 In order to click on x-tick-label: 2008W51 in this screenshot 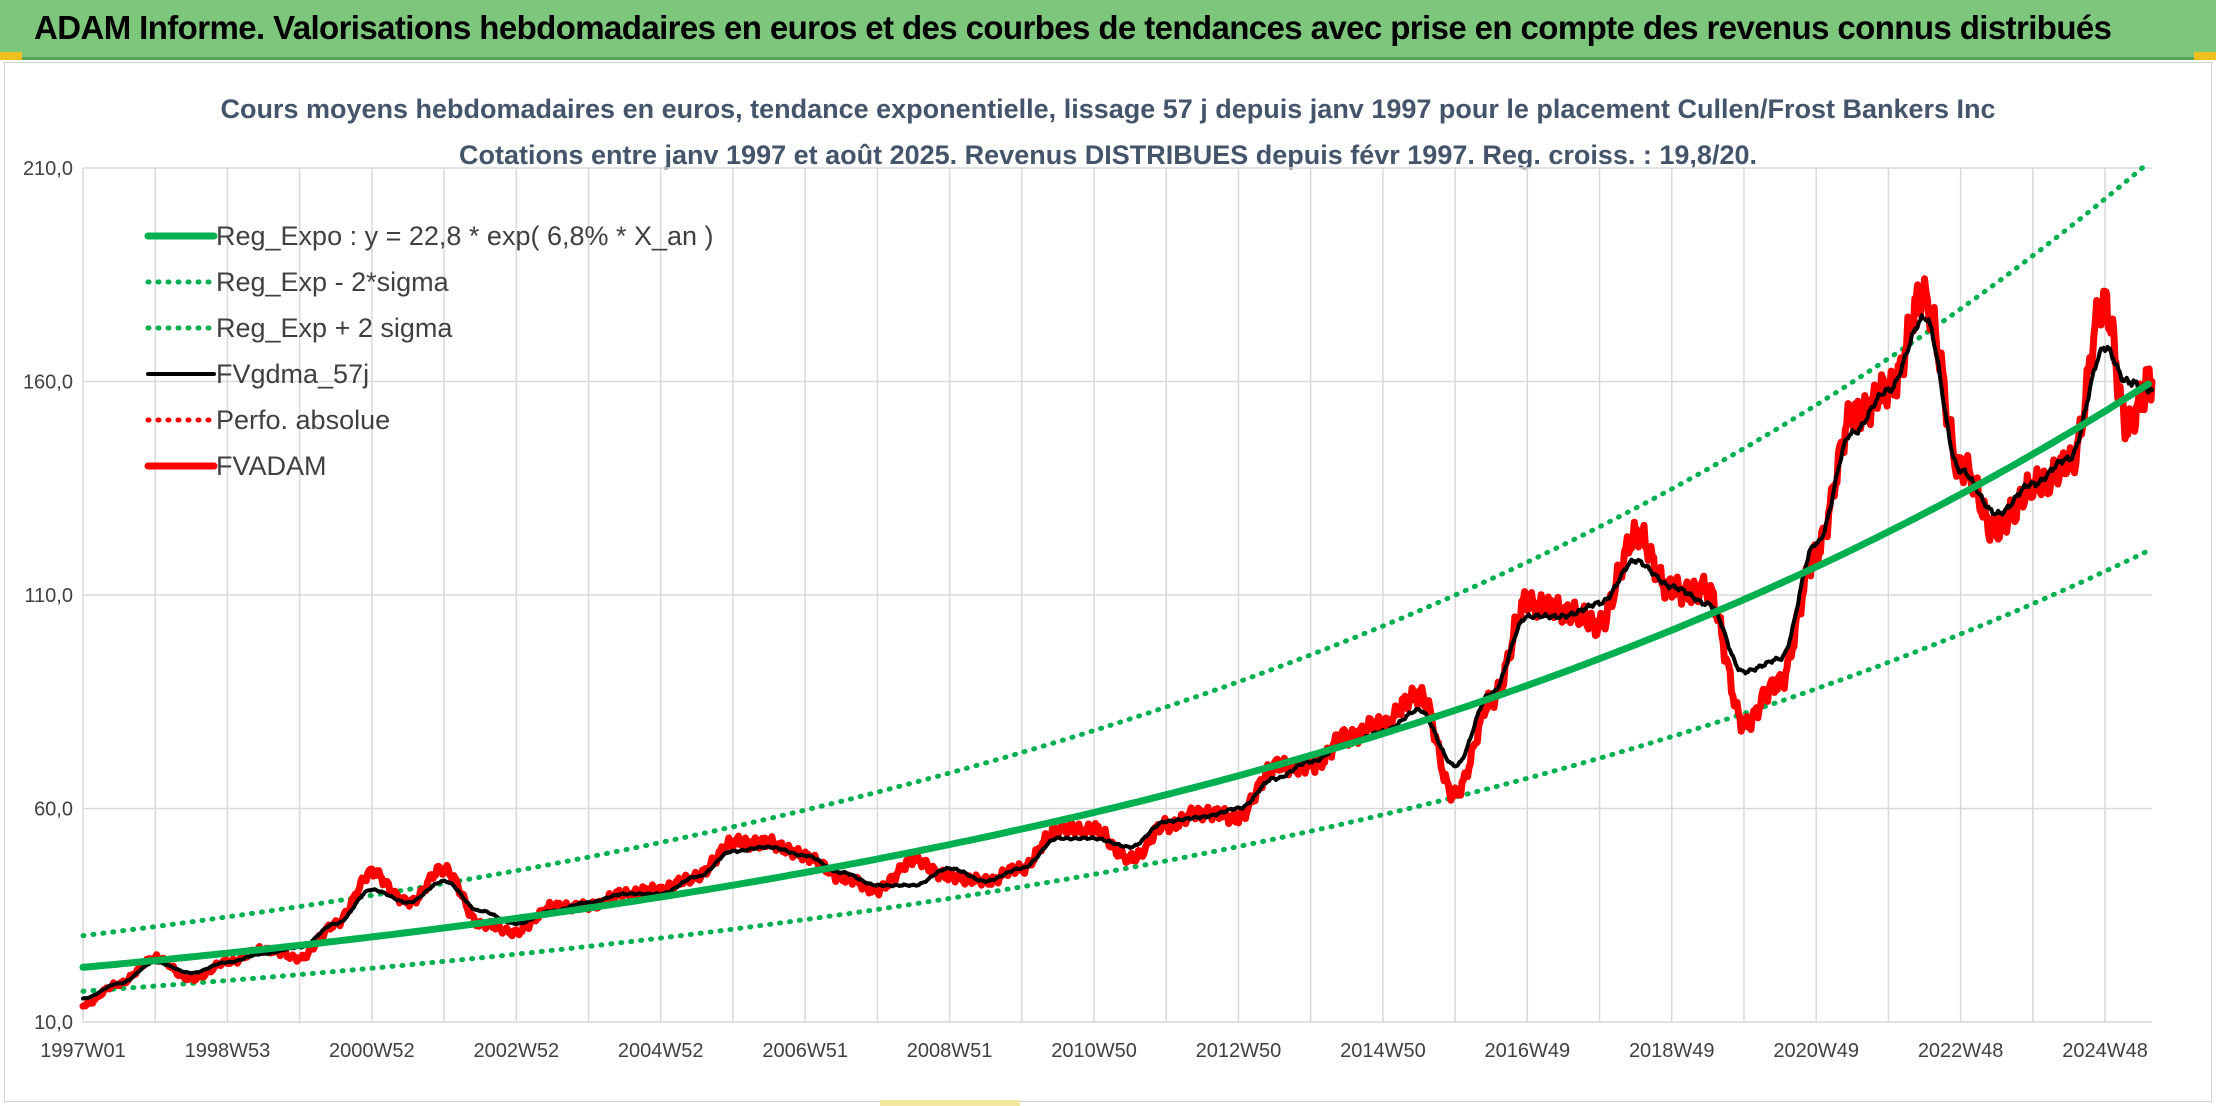, I will do `click(950, 1051)`.